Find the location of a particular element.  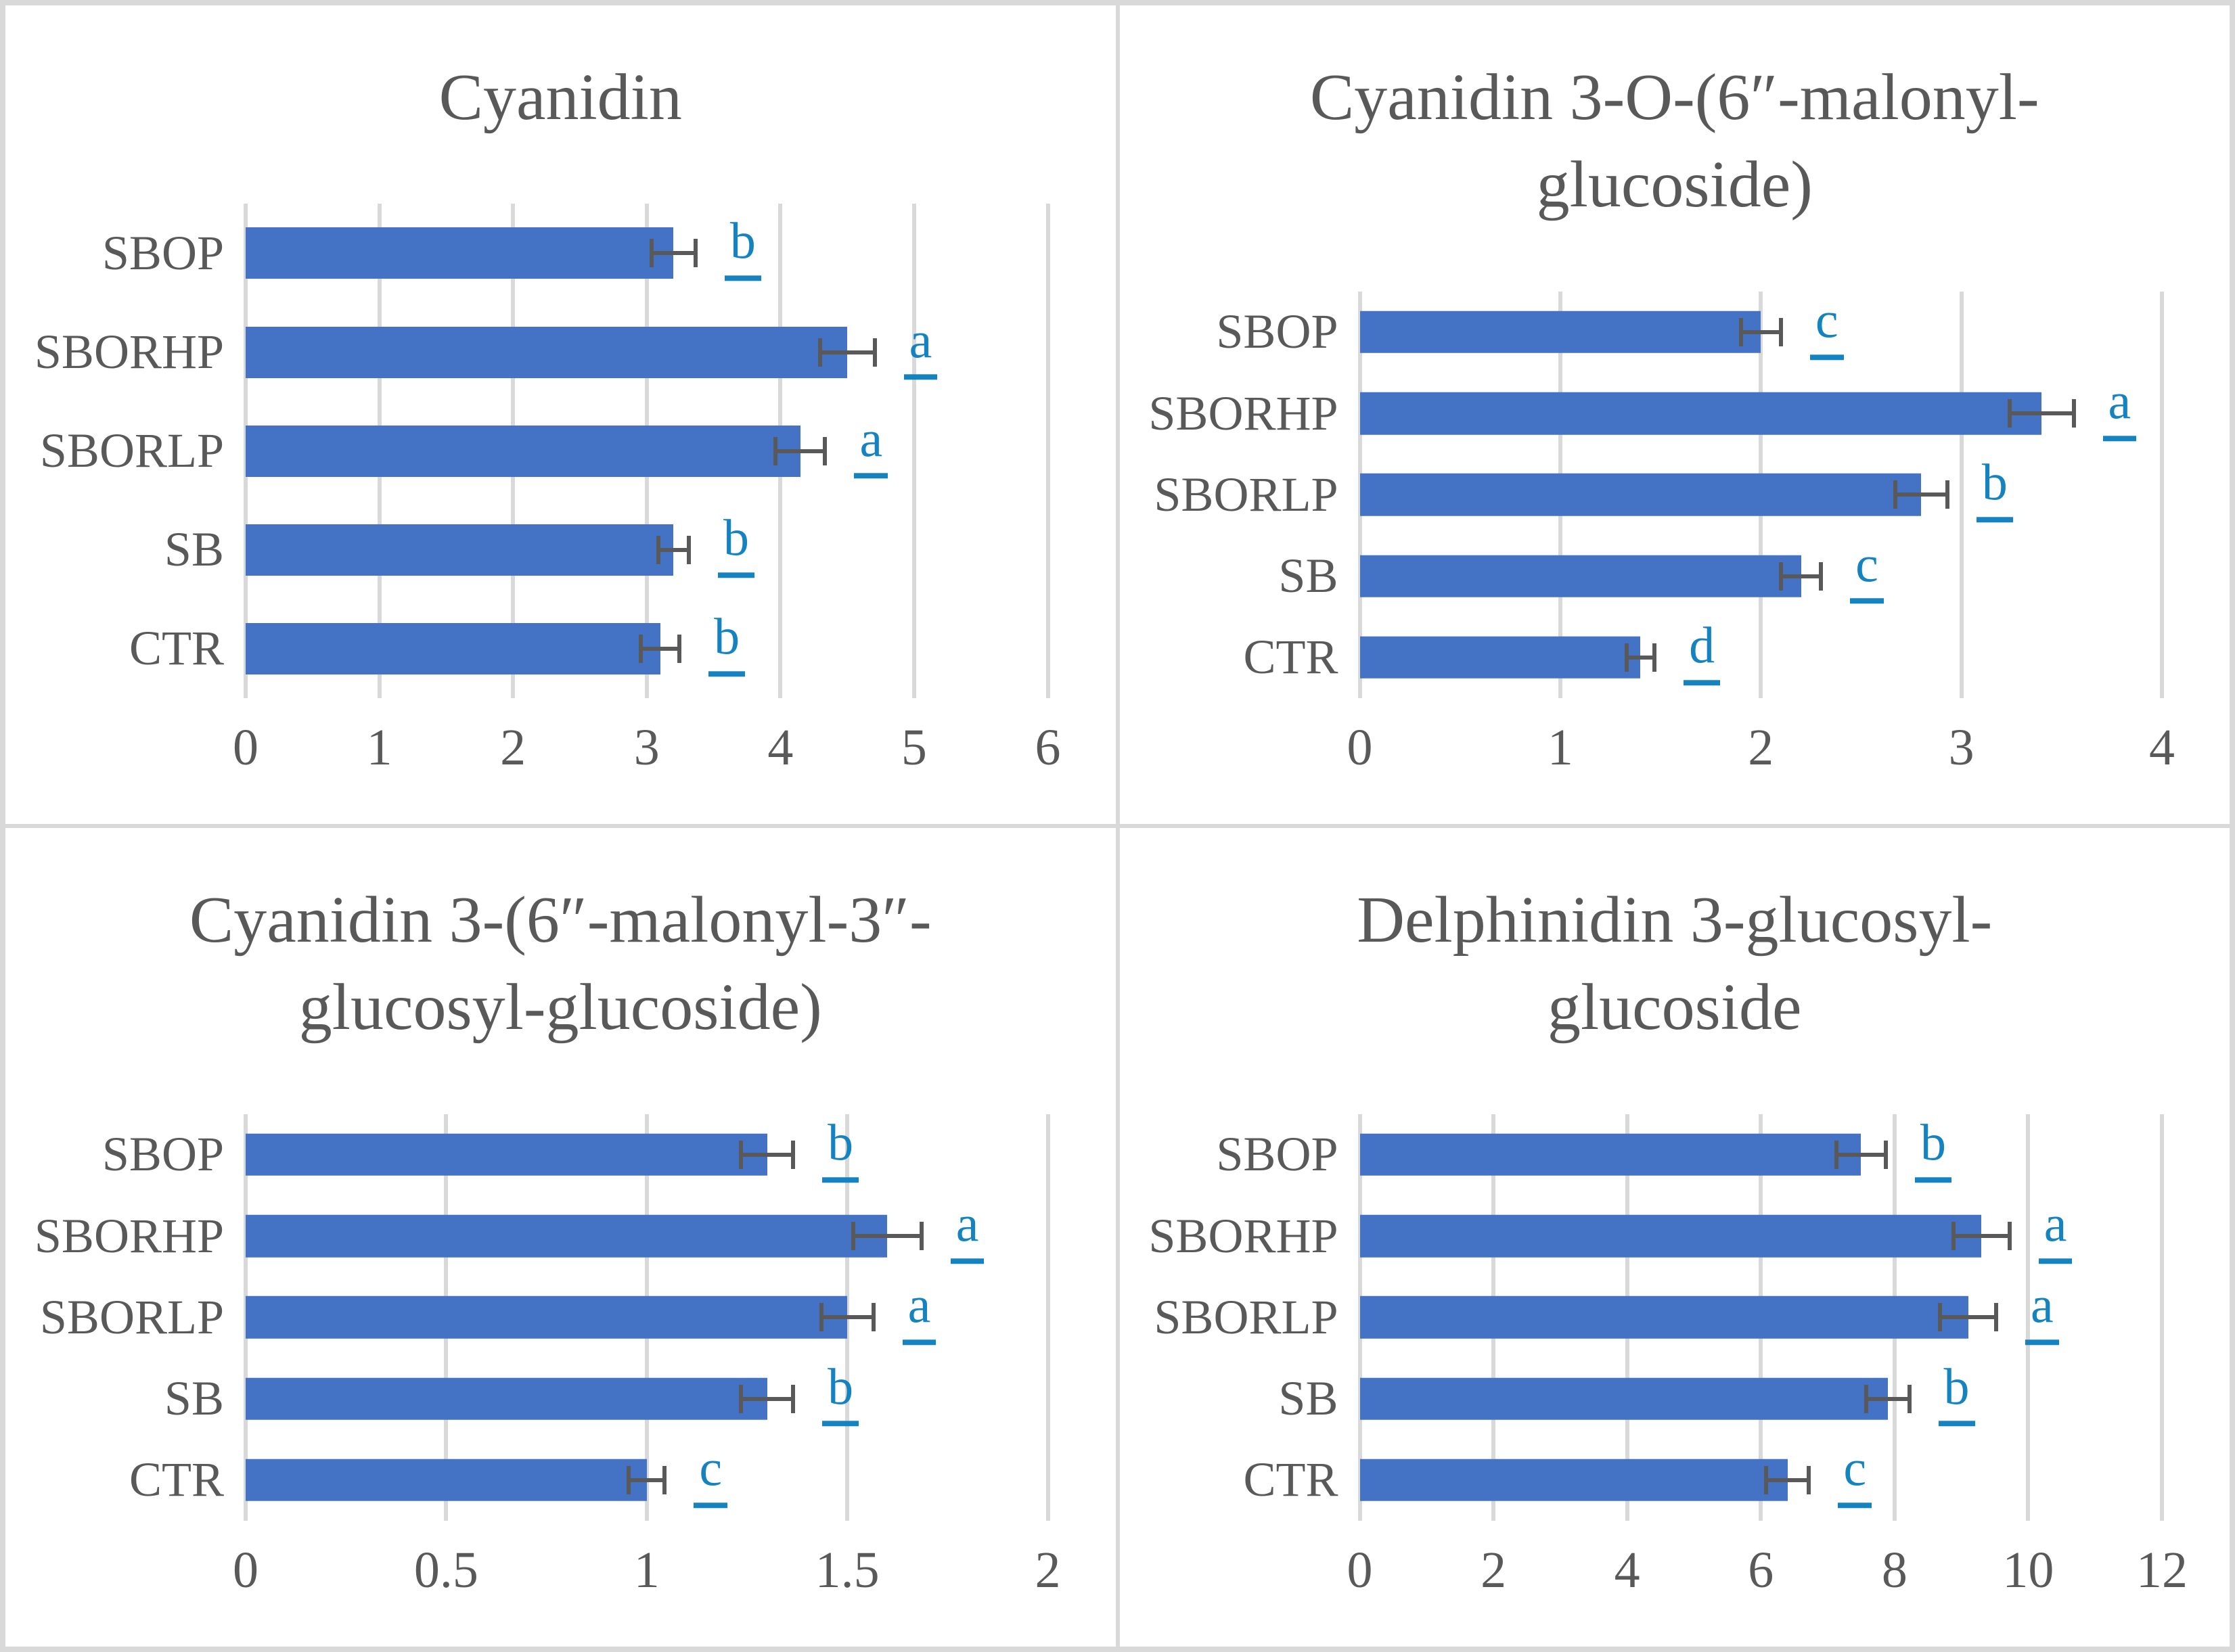

x-axis: 0 2 4 6 8 10 12 is located at coordinates (1767, 1572).